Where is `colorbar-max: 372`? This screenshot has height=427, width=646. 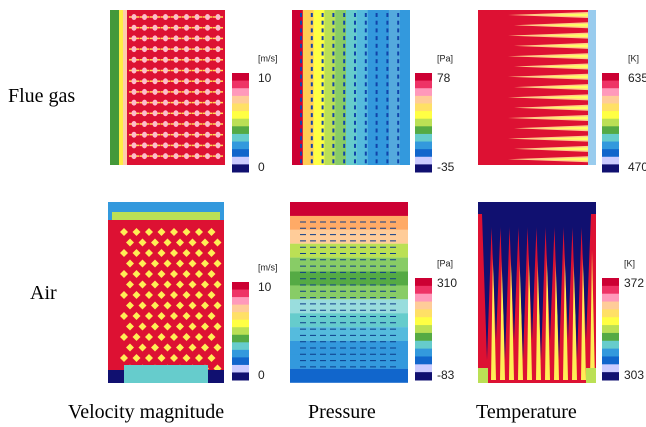 colorbar-max: 372 is located at coordinates (634, 283).